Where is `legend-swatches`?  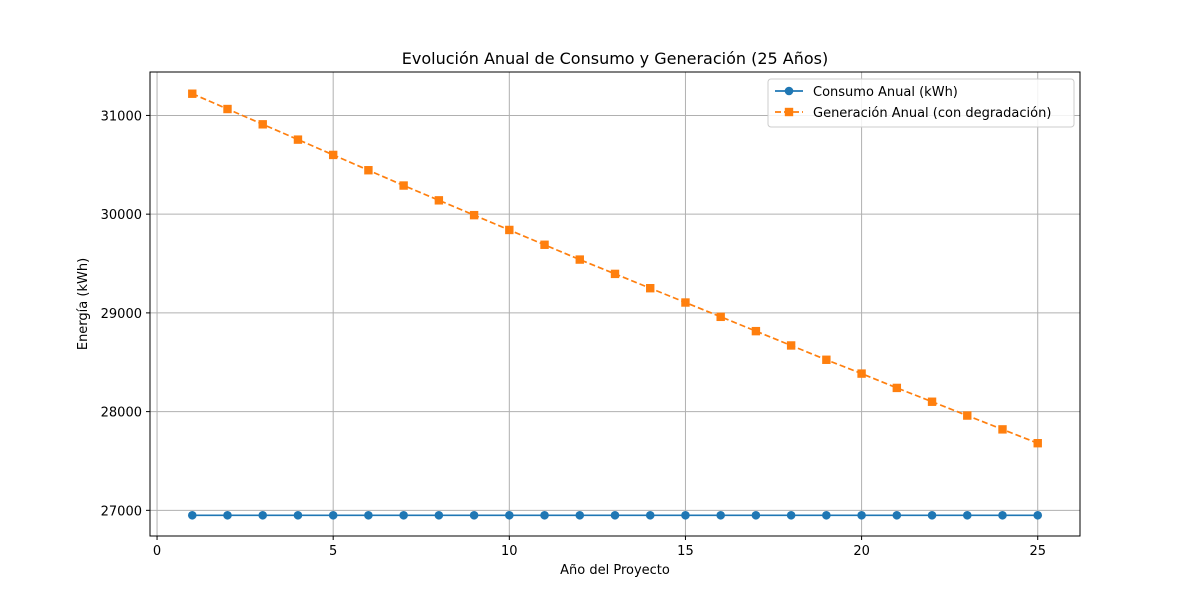
legend-swatches is located at coordinates (789, 101).